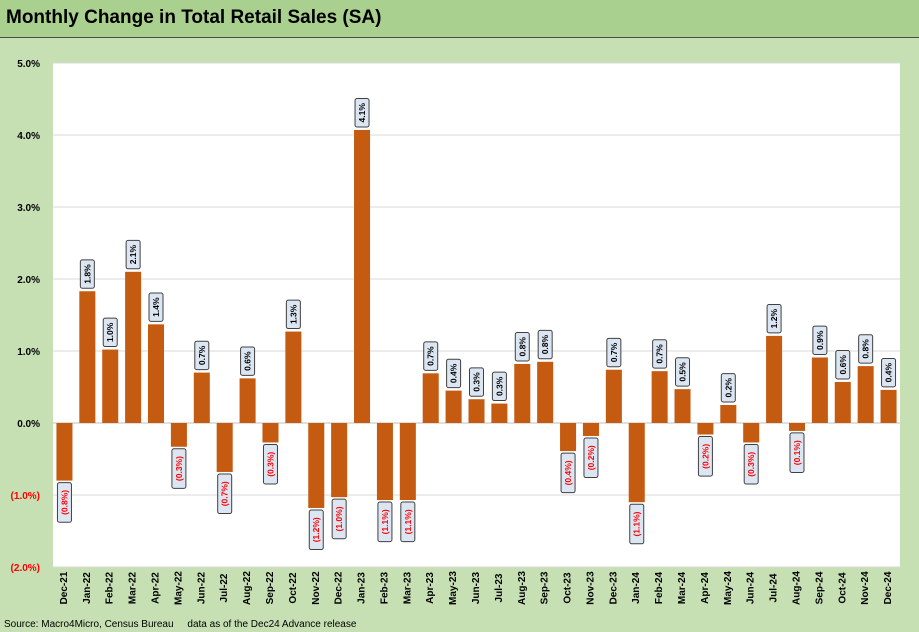 The height and width of the screenshot is (632, 919). Describe the element at coordinates (224, 587) in the screenshot. I see `x-tick-label: Jul-22` at that location.